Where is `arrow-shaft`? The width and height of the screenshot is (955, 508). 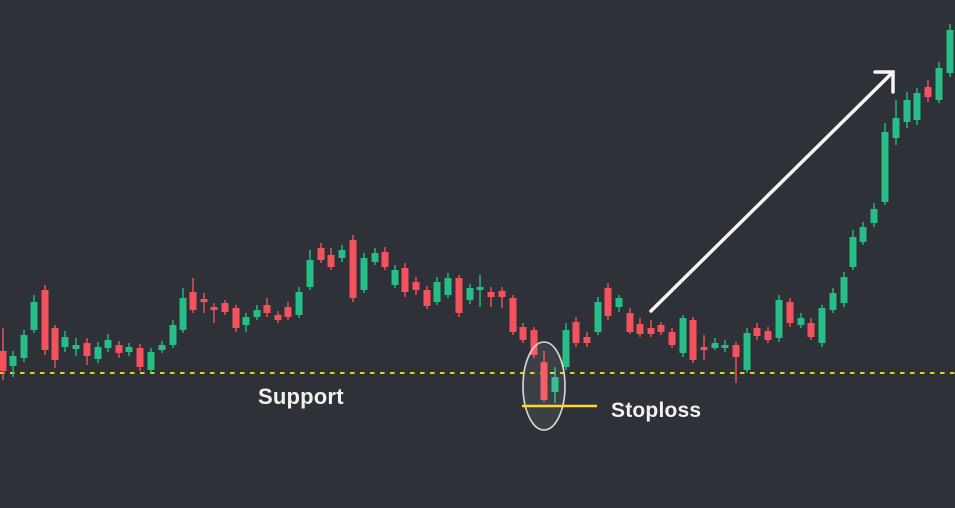
arrow-shaft is located at coordinates (771, 192).